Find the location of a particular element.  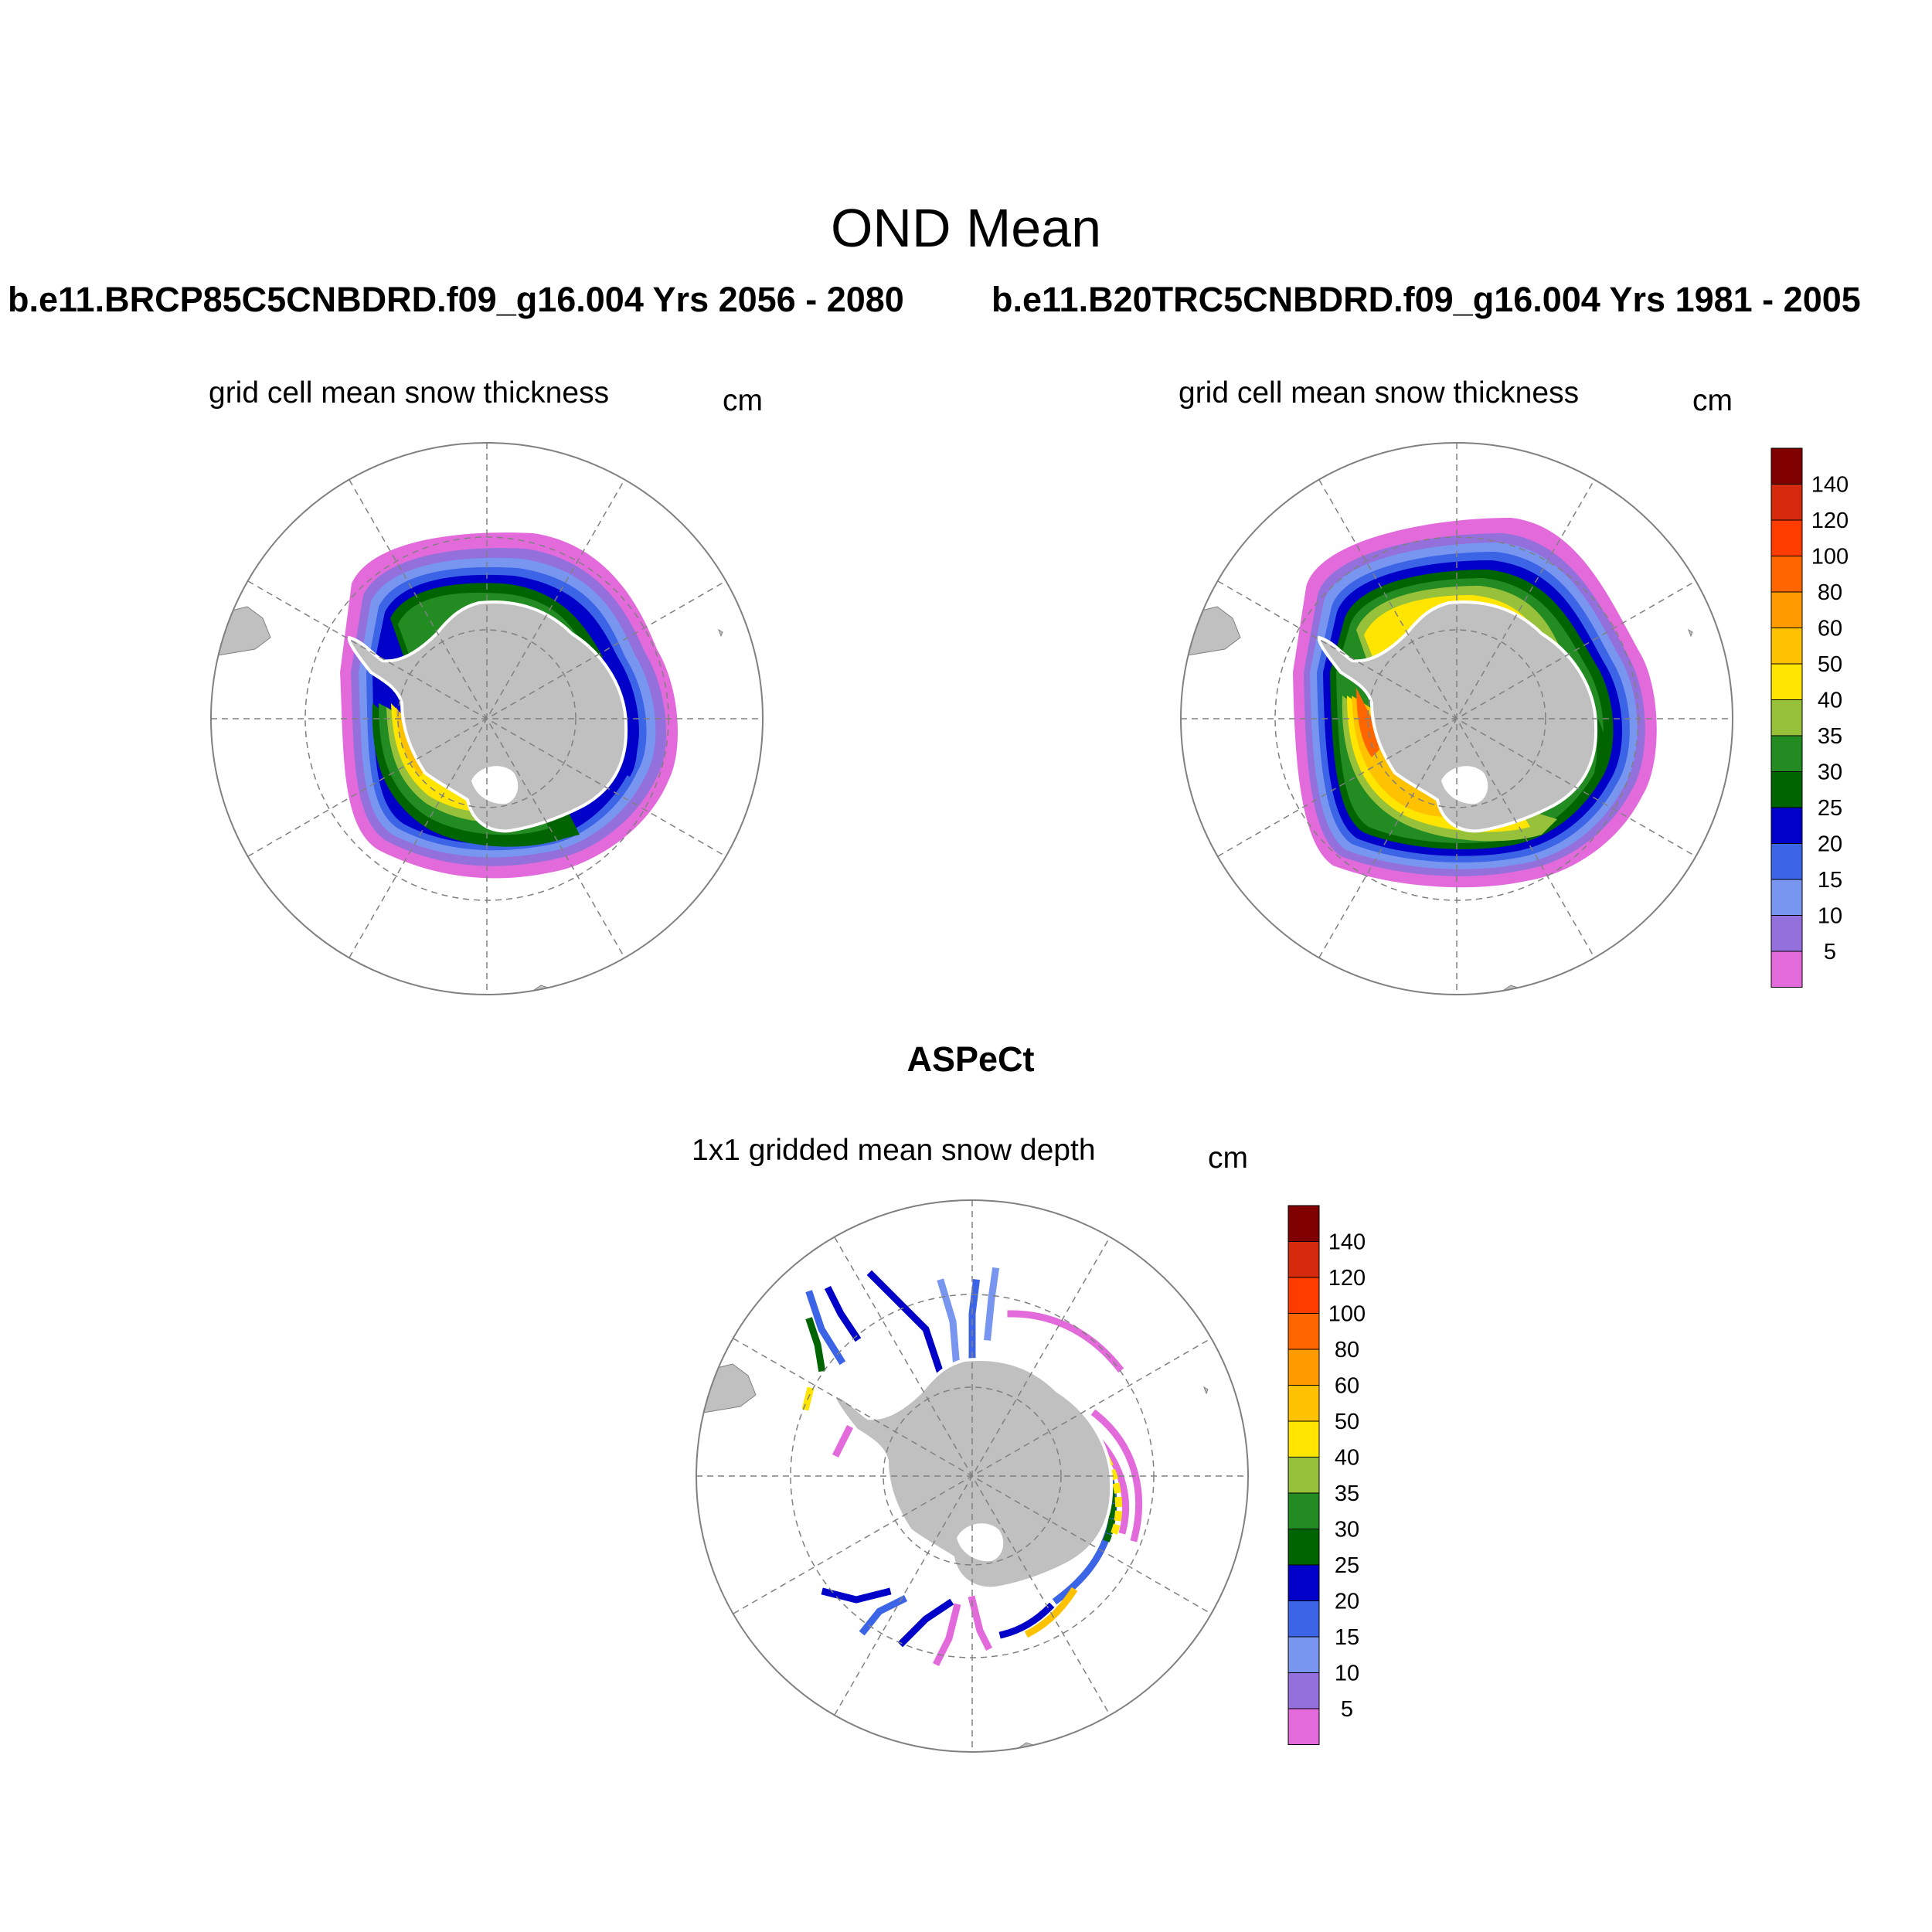

bottom-polar-map is located at coordinates (972, 1476).